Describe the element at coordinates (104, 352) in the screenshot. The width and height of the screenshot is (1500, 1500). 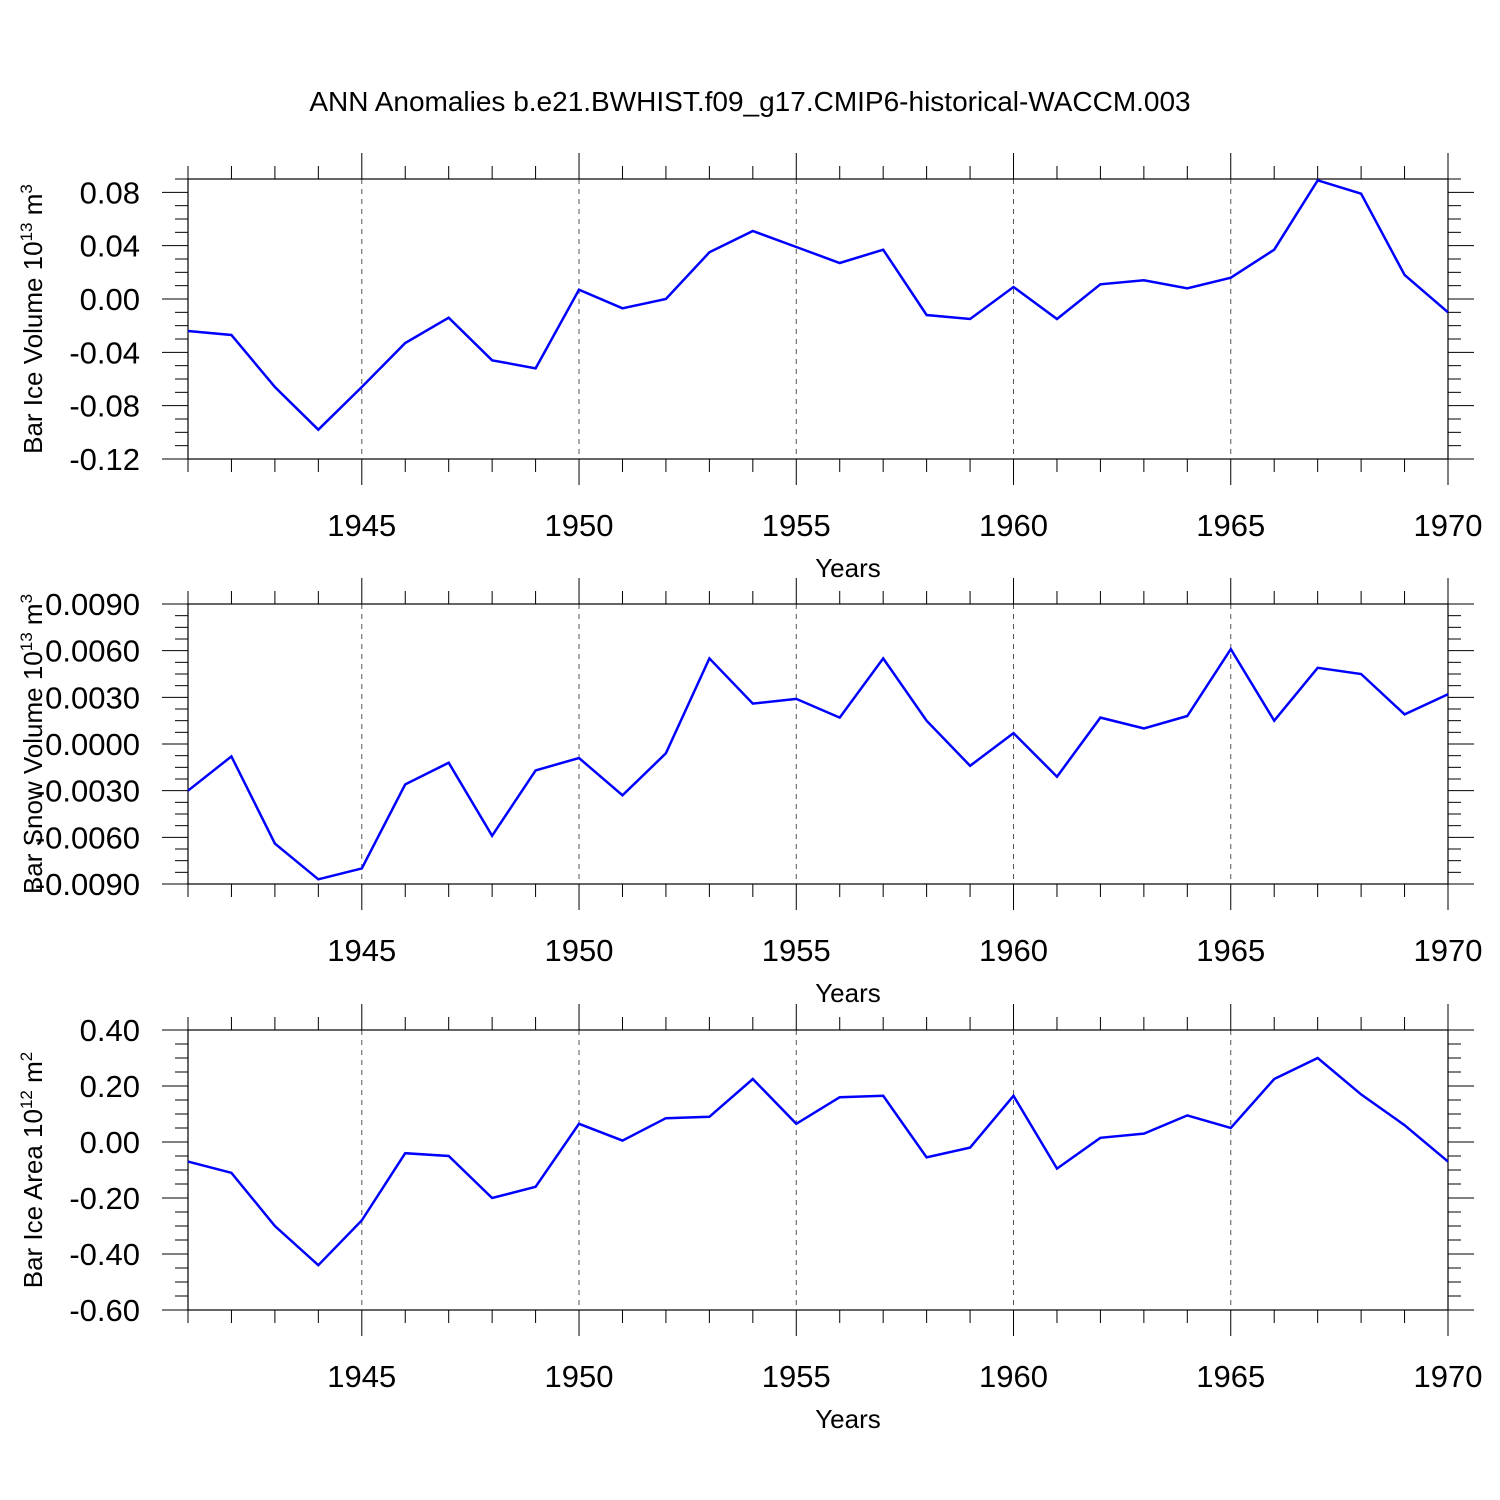
I see `y-tick-label: -0.04` at that location.